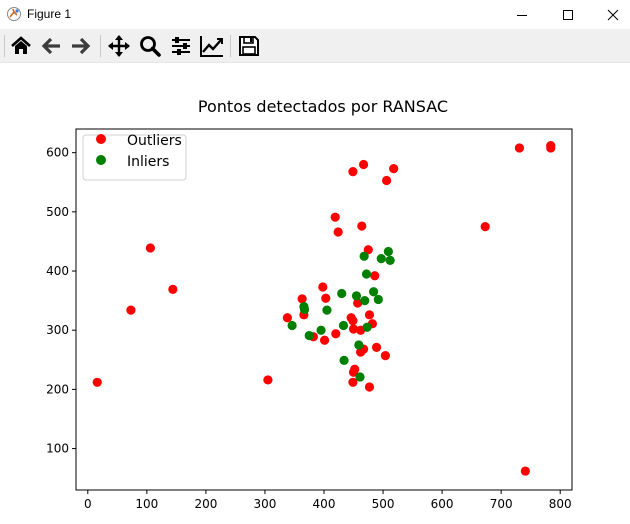 This screenshot has height=524, width=630. I want to click on y-tick-label: 300, so click(57, 330).